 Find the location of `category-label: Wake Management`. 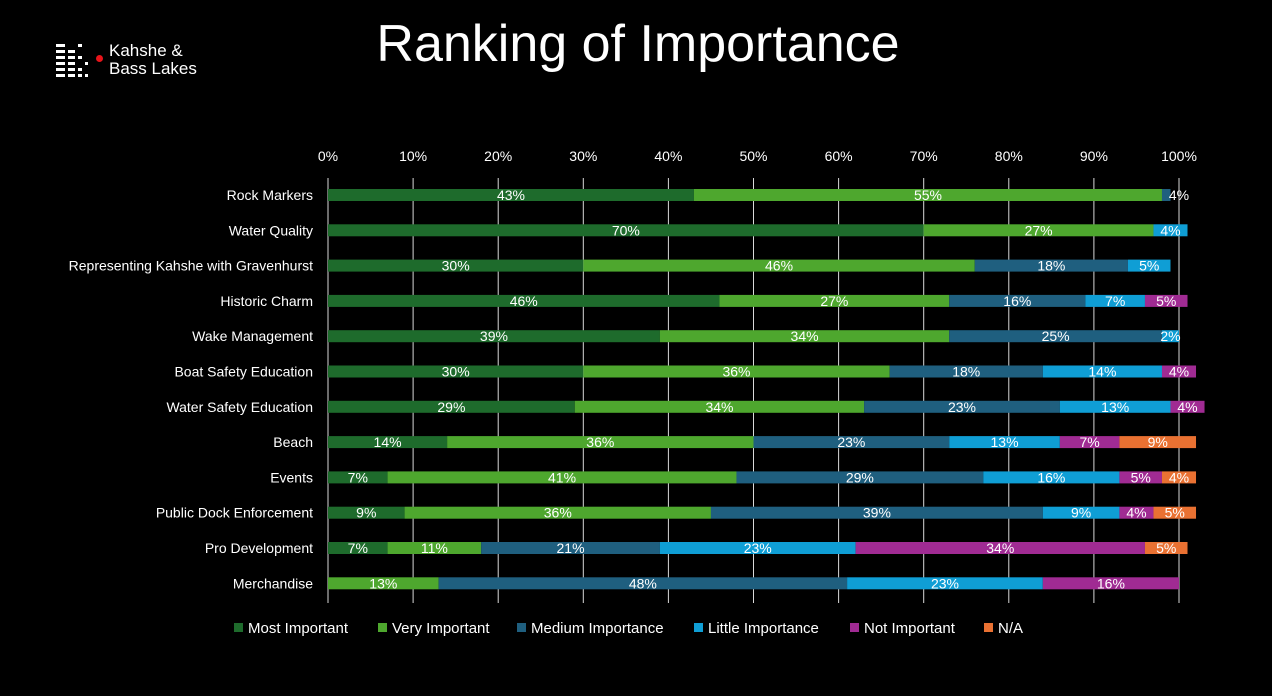

category-label: Wake Management is located at coordinates (252, 336).